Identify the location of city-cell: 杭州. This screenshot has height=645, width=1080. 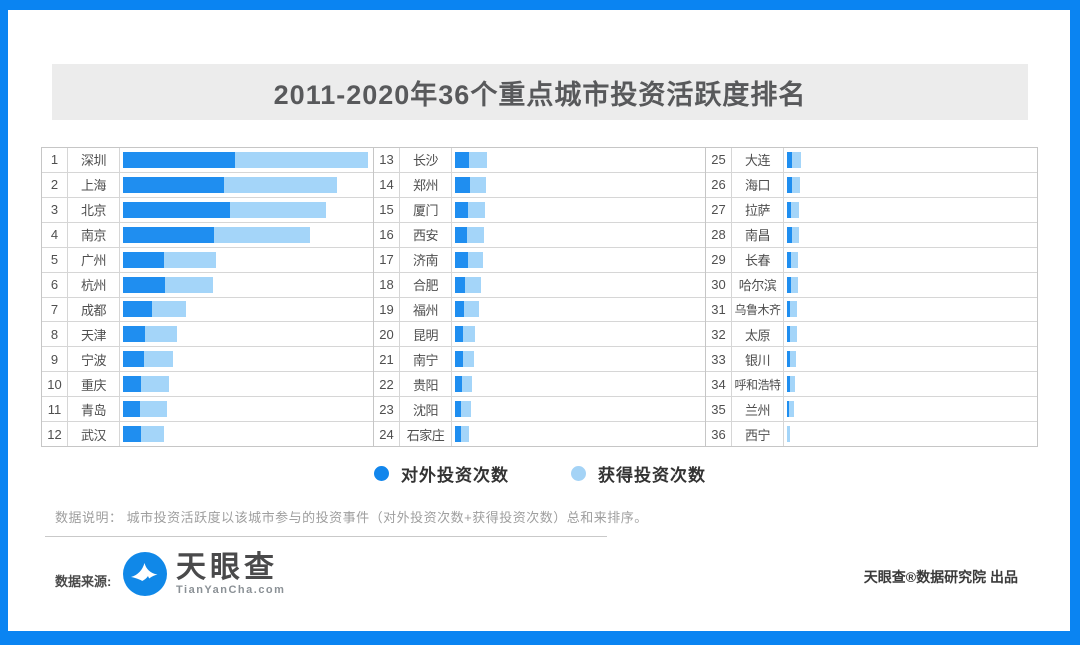
(94, 284).